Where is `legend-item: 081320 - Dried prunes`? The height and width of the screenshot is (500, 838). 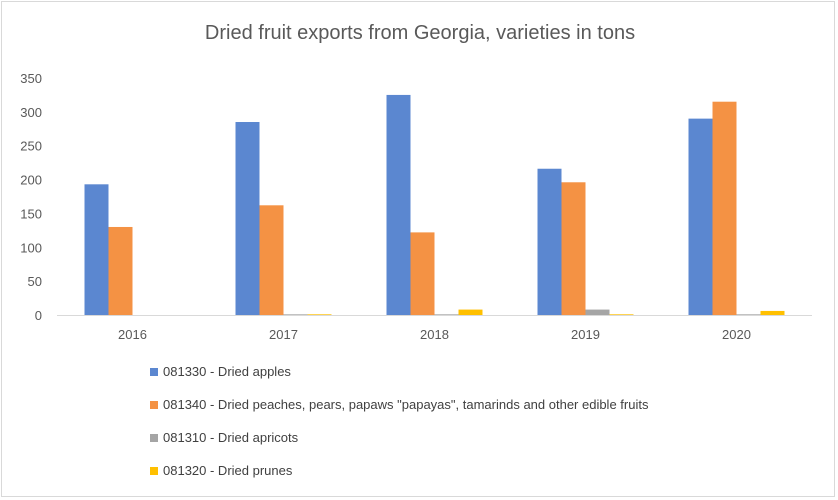 legend-item: 081320 - Dried prunes is located at coordinates (399, 479).